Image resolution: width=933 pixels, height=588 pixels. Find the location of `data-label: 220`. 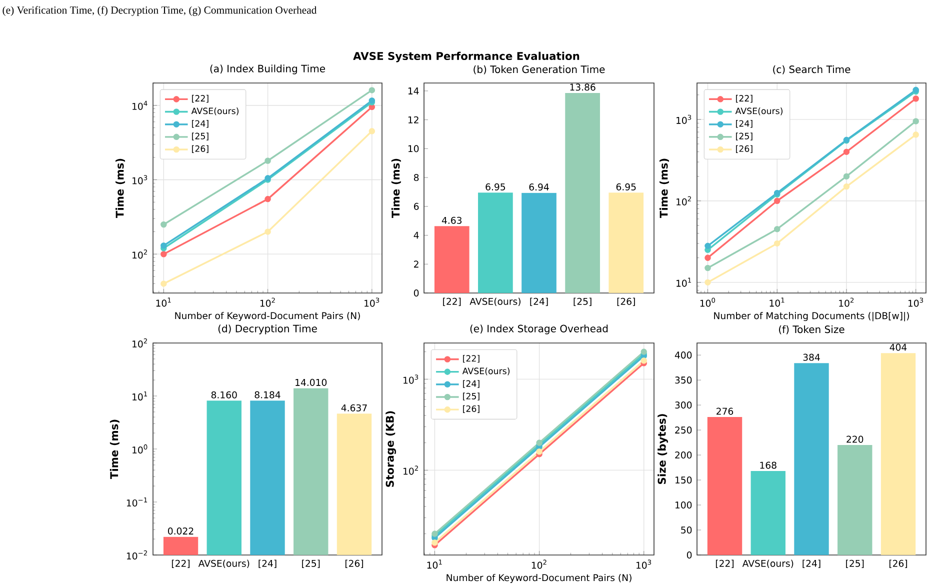

data-label: 220 is located at coordinates (855, 439).